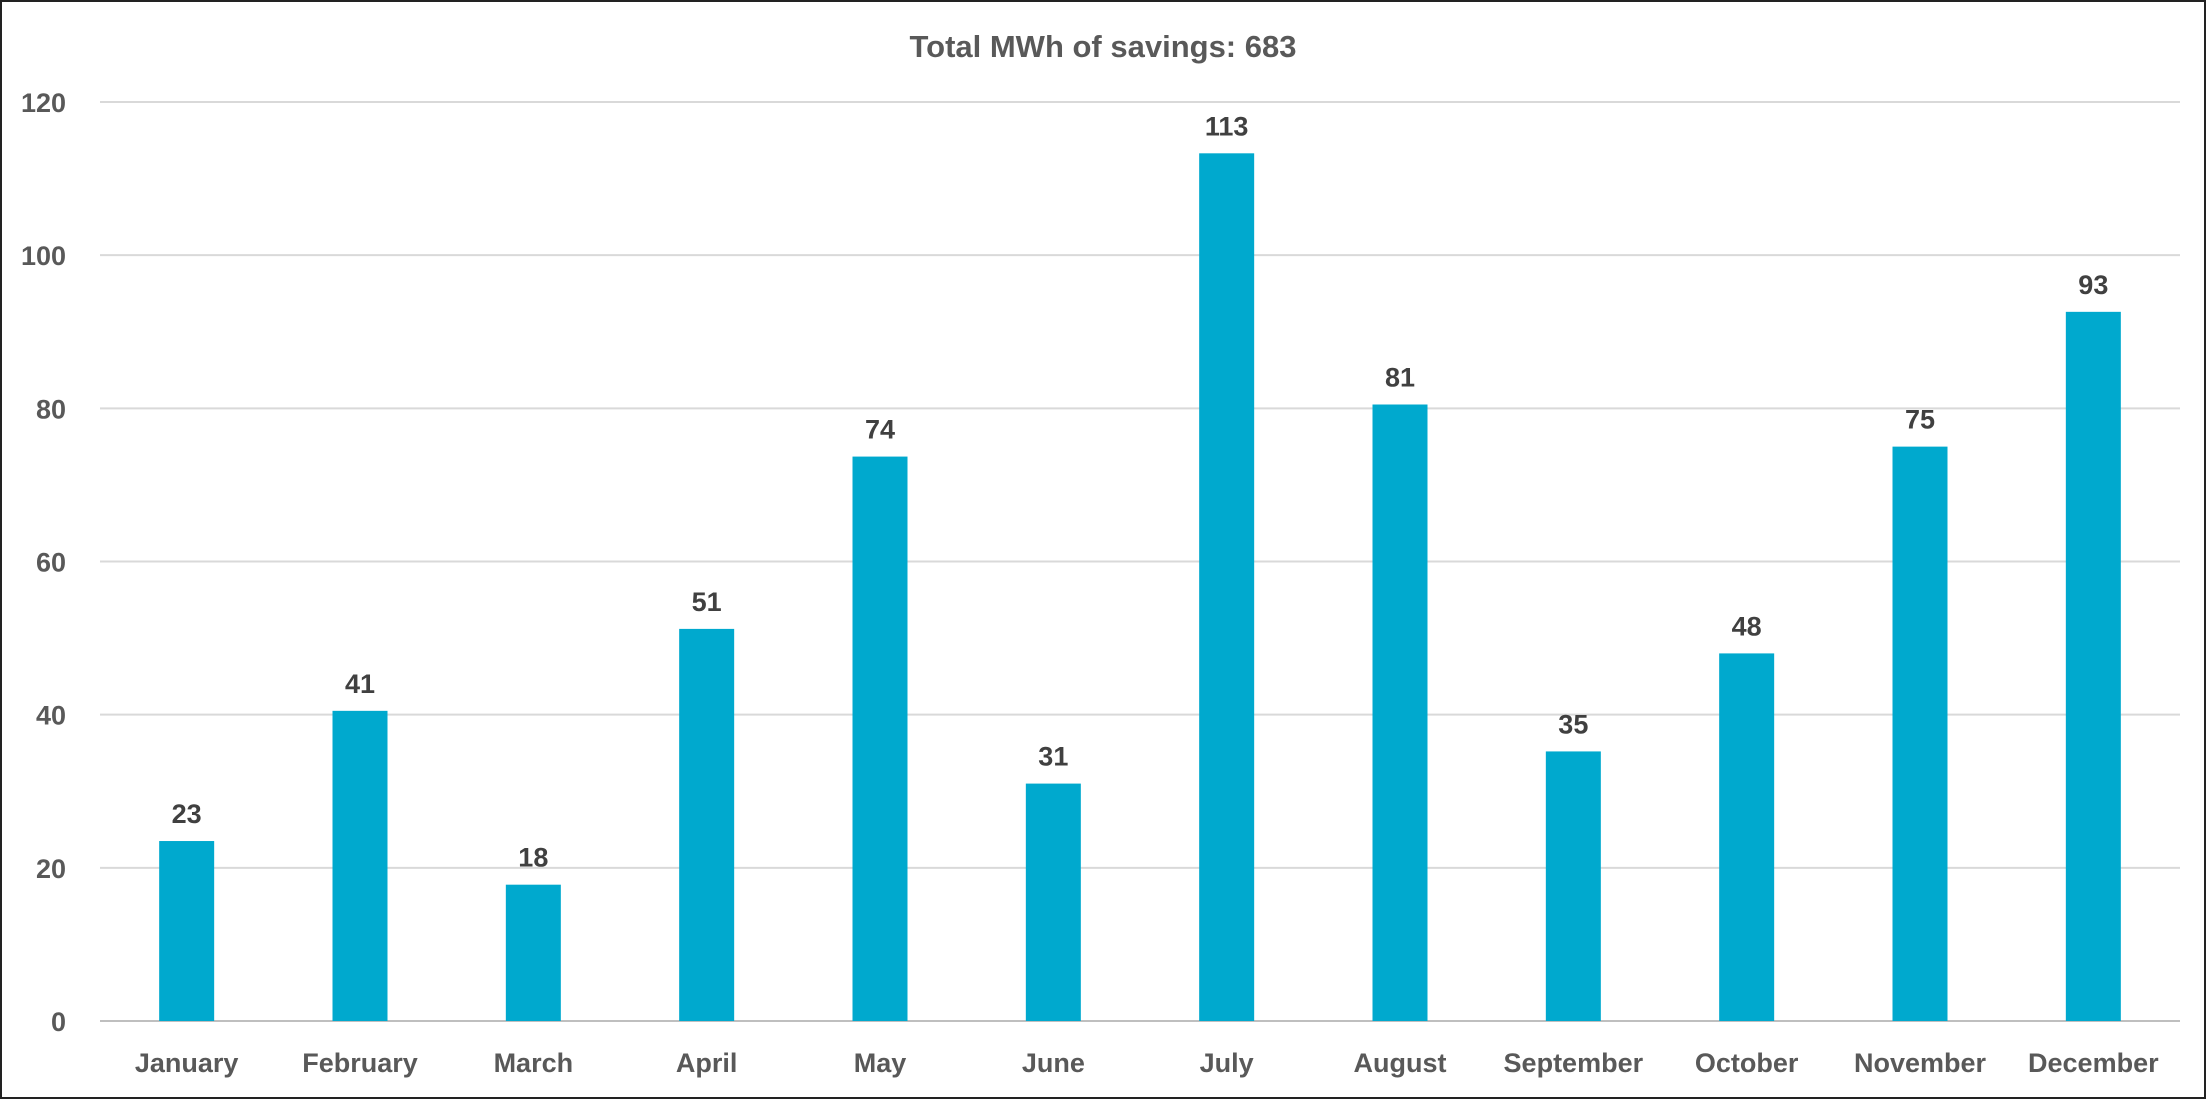 Image resolution: width=2206 pixels, height=1099 pixels. Describe the element at coordinates (43, 256) in the screenshot. I see `y-tick-label: 100` at that location.